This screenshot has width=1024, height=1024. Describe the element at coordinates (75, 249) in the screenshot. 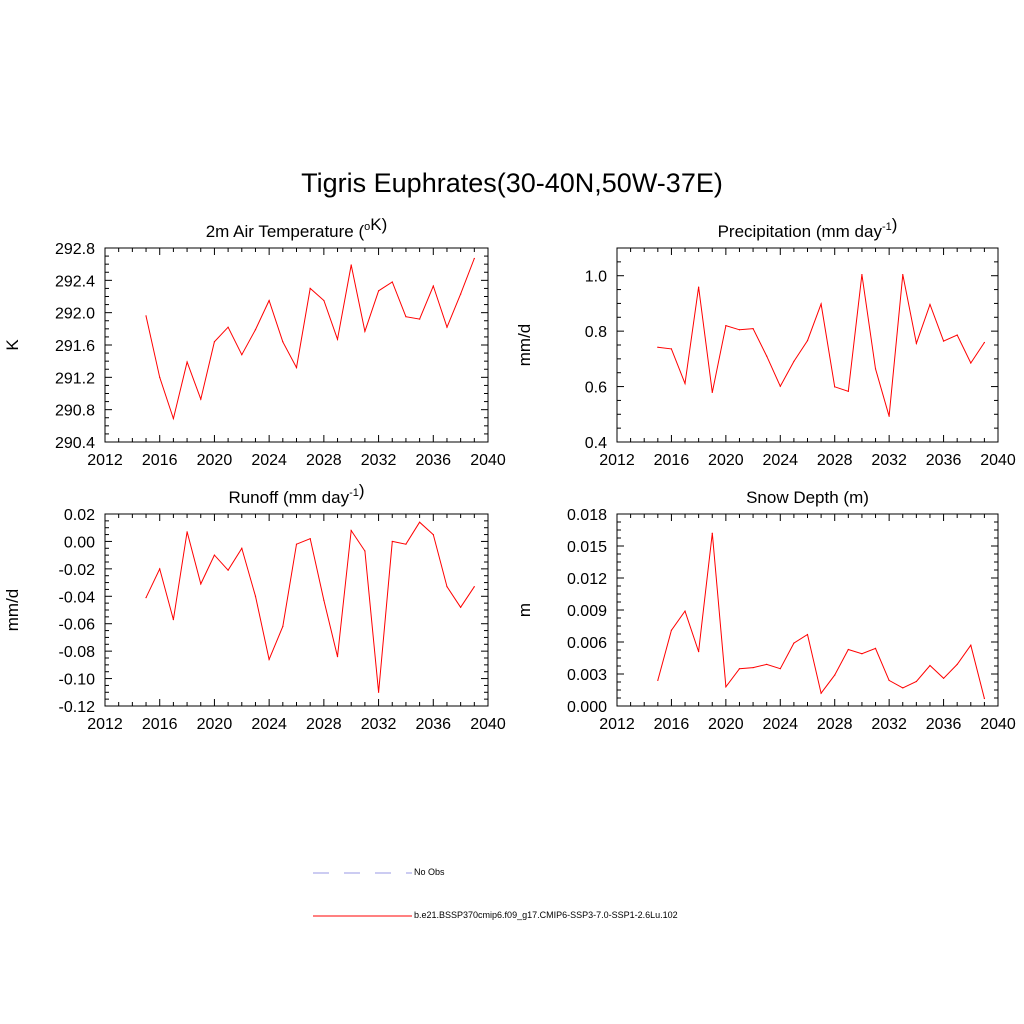

I see `y-tick-label: 292.8` at that location.